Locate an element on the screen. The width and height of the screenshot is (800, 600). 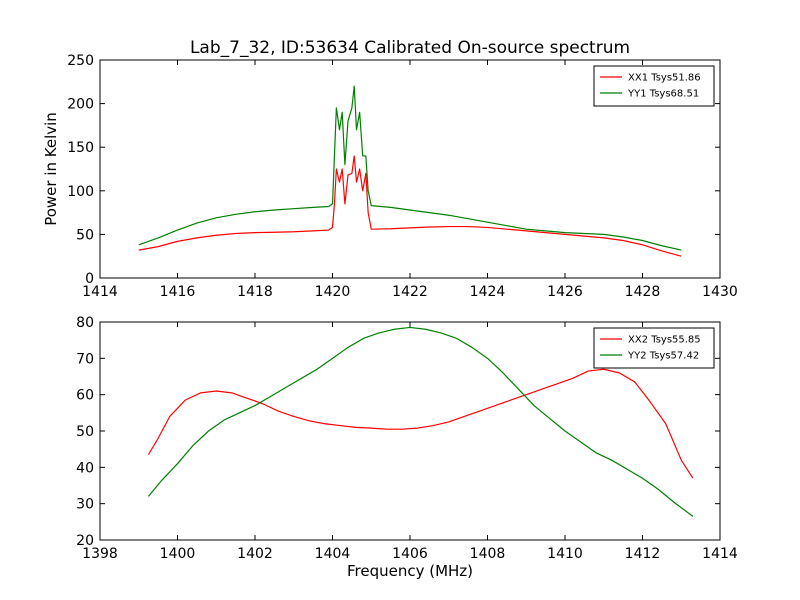
y-tick-label: 60 is located at coordinates (85, 396).